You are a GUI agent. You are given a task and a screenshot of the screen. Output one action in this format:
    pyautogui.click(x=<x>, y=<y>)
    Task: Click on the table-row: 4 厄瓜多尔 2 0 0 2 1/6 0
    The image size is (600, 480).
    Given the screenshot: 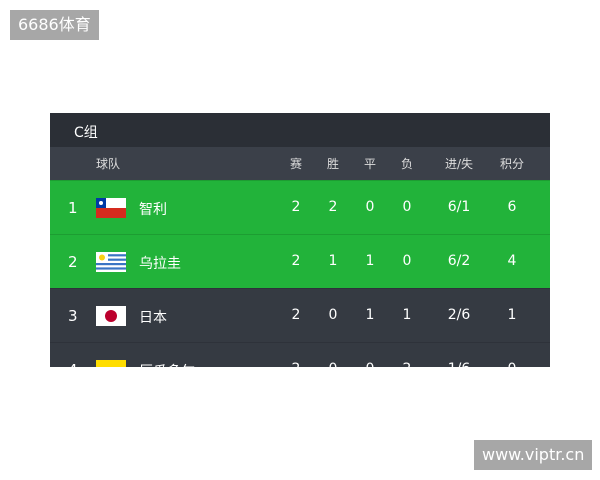 What is the action you would take?
    pyautogui.click(x=300, y=354)
    